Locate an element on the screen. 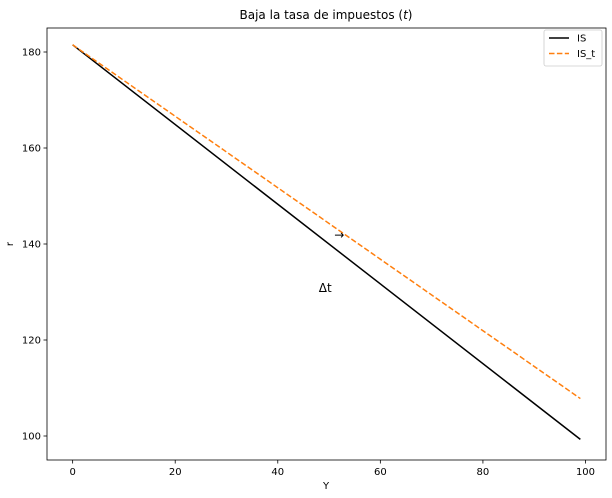 This screenshot has height=498, width=612. chart-title: Baja la tasa de impuestos (t) is located at coordinates (326, 15).